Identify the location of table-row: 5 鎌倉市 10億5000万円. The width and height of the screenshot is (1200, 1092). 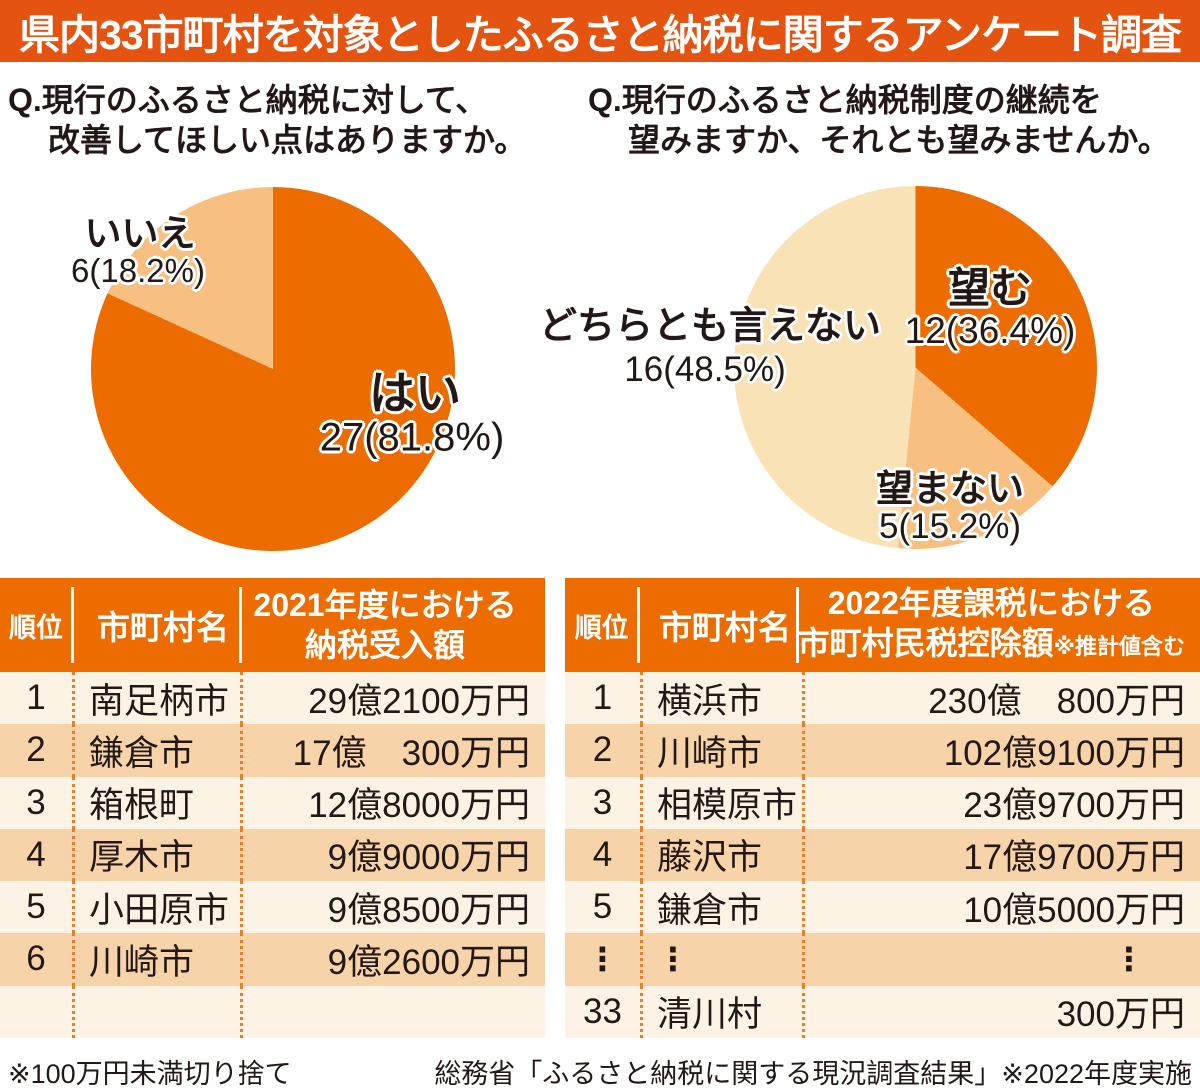
(882, 907).